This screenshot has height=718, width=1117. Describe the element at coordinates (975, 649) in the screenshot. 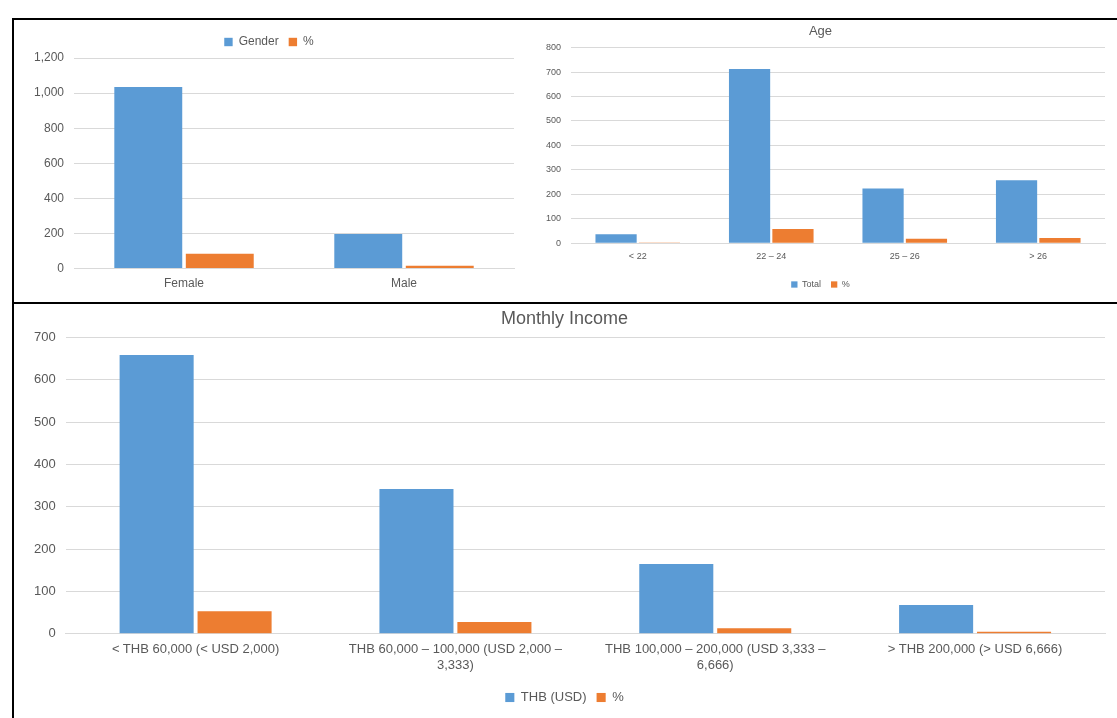

I see `x-tick-label: > THB 200,000 (> USD 6,666)` at that location.